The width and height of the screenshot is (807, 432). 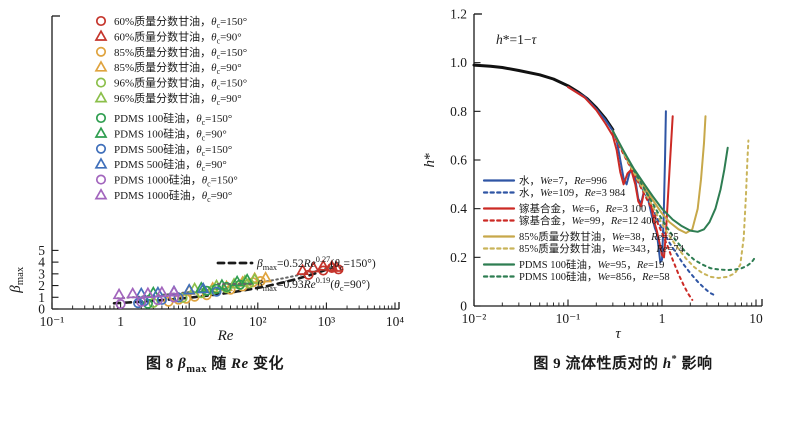 What do you see at coordinates (458, 257) in the screenshot?
I see `y-tick-label: 0.2` at bounding box center [458, 257].